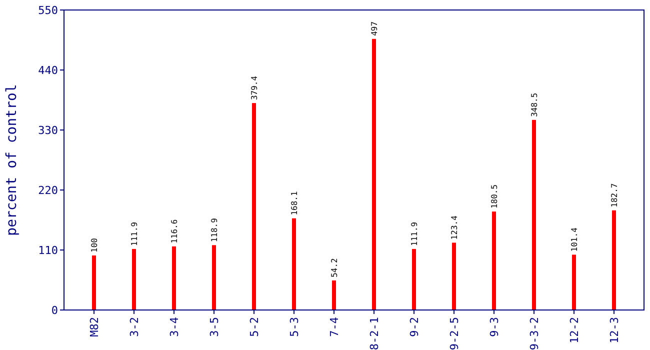 This screenshot has width=650, height=350. What do you see at coordinates (334, 326) in the screenshot?
I see `x-tick-label: 7-4` at bounding box center [334, 326].